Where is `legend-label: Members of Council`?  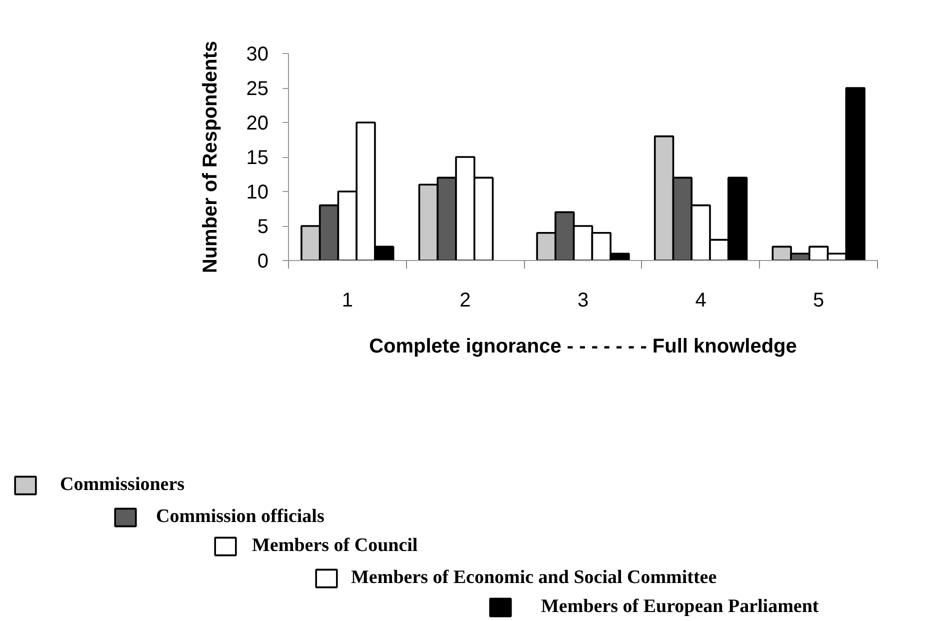 legend-label: Members of Council is located at coordinates (335, 546).